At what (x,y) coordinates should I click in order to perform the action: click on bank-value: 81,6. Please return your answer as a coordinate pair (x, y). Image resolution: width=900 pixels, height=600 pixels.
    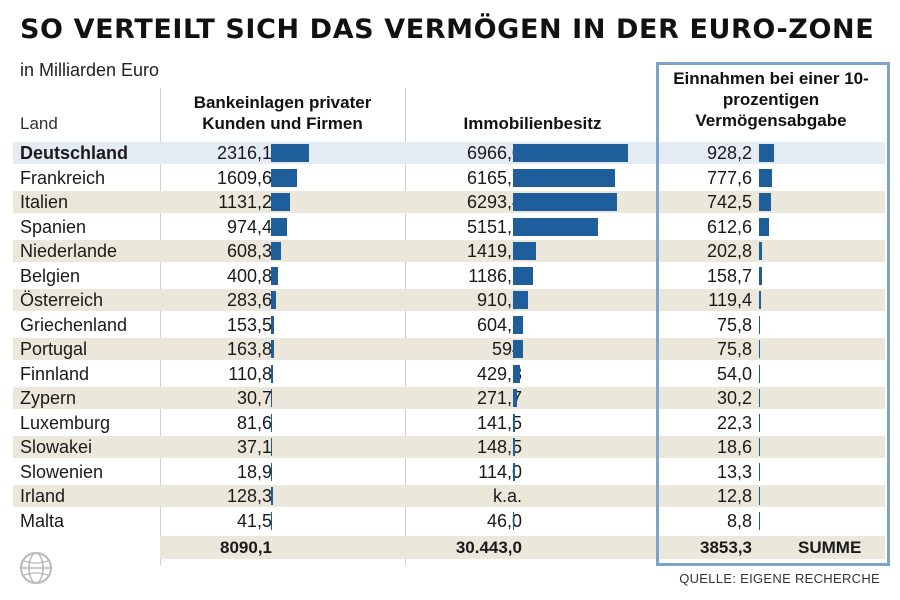
    Looking at the image, I should click on (254, 423).